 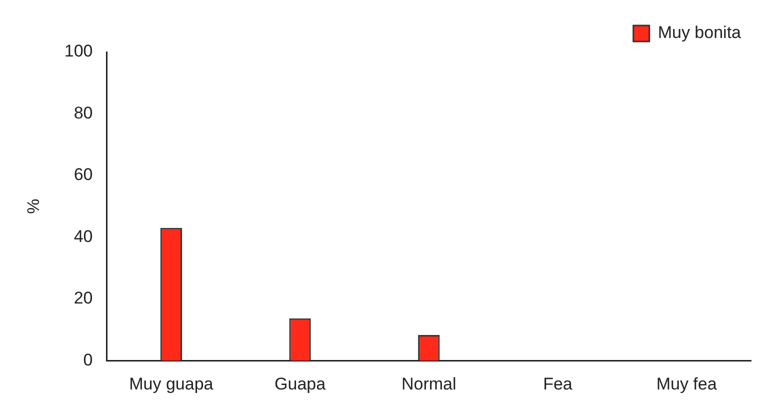 What do you see at coordinates (83, 174) in the screenshot?
I see `y-tick-label: 60` at bounding box center [83, 174].